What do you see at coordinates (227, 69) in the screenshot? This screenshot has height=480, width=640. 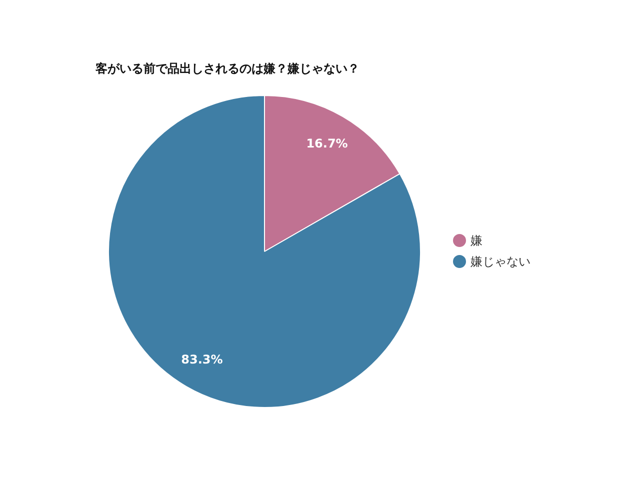 I see `chart-title: 客がいる前で品出しされるのは嫌？嫌じゃない？` at bounding box center [227, 69].